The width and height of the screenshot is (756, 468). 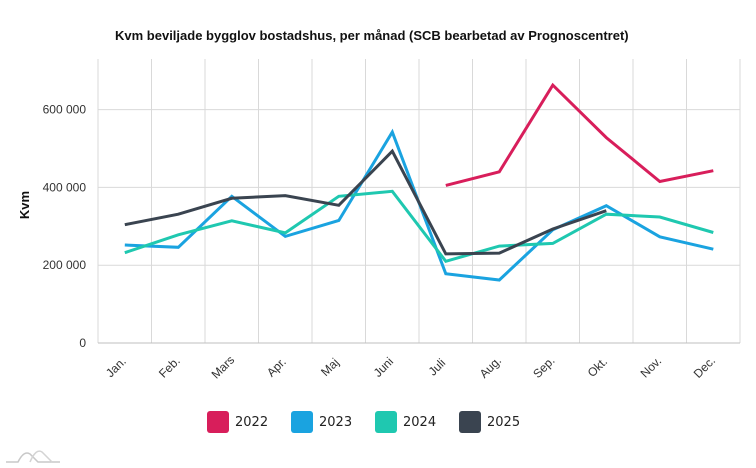 I want to click on y-axis-ticks: 0 200 000 400 000 600 000, so click(x=65, y=226).